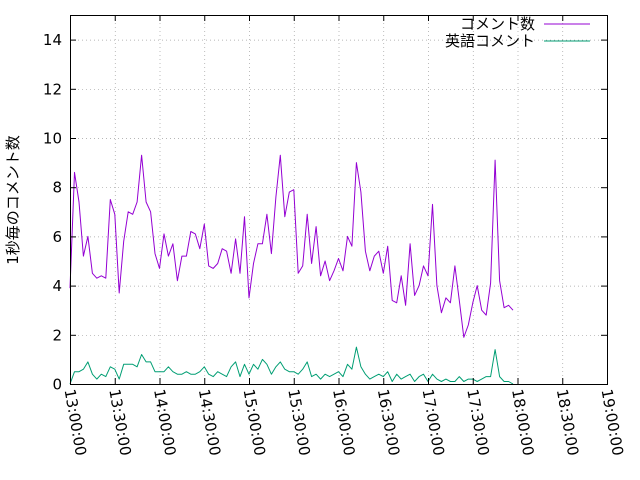  Describe the element at coordinates (57, 237) in the screenshot. I see `y-tick-label: 6` at that location.